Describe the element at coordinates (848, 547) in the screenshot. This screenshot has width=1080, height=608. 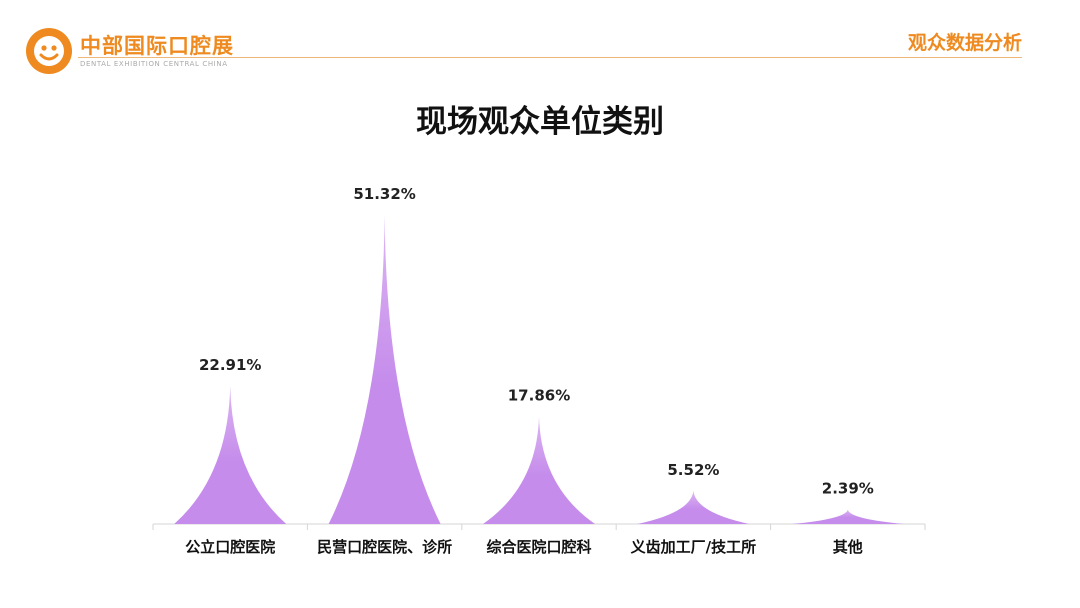
I see `x-tick-label: 其他` at that location.